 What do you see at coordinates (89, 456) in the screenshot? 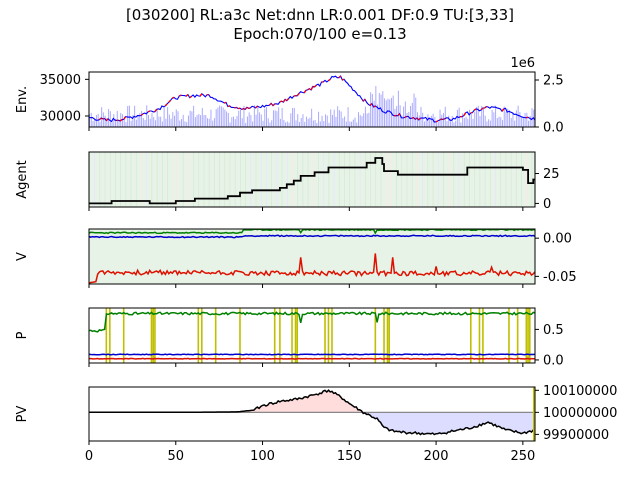
I see `pv-xtick-0: 0` at bounding box center [89, 456].